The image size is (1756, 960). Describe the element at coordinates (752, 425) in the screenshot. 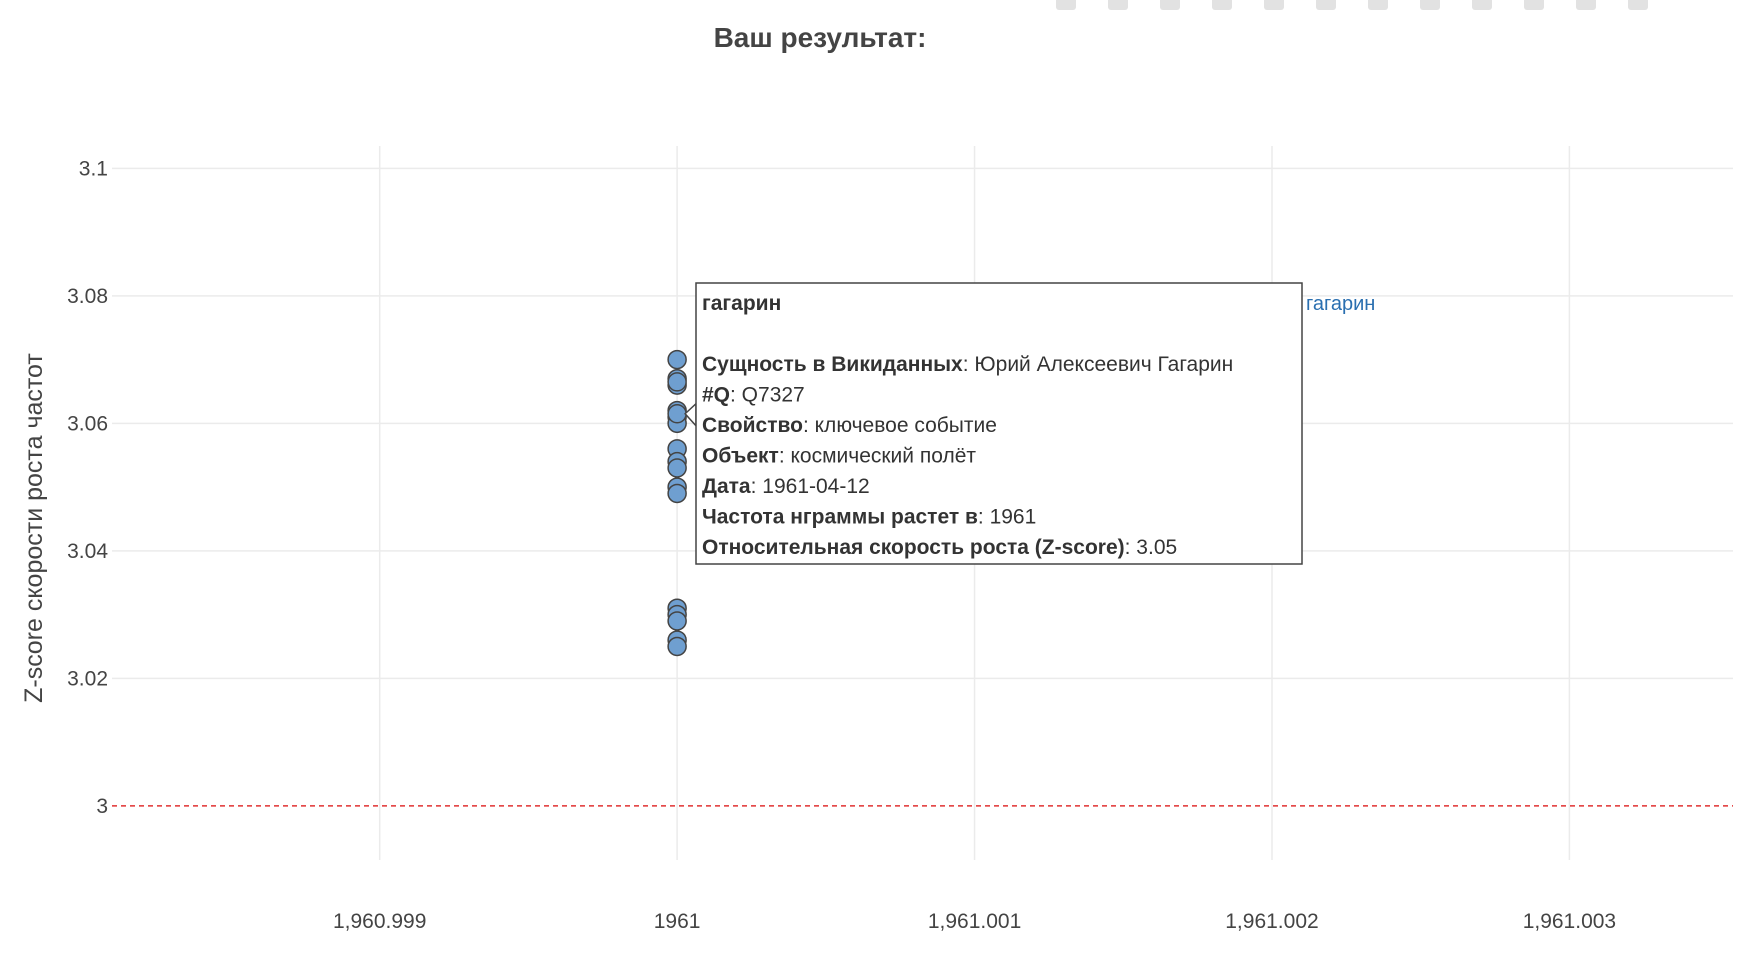

I see `hover-row-key: Свойство` at that location.